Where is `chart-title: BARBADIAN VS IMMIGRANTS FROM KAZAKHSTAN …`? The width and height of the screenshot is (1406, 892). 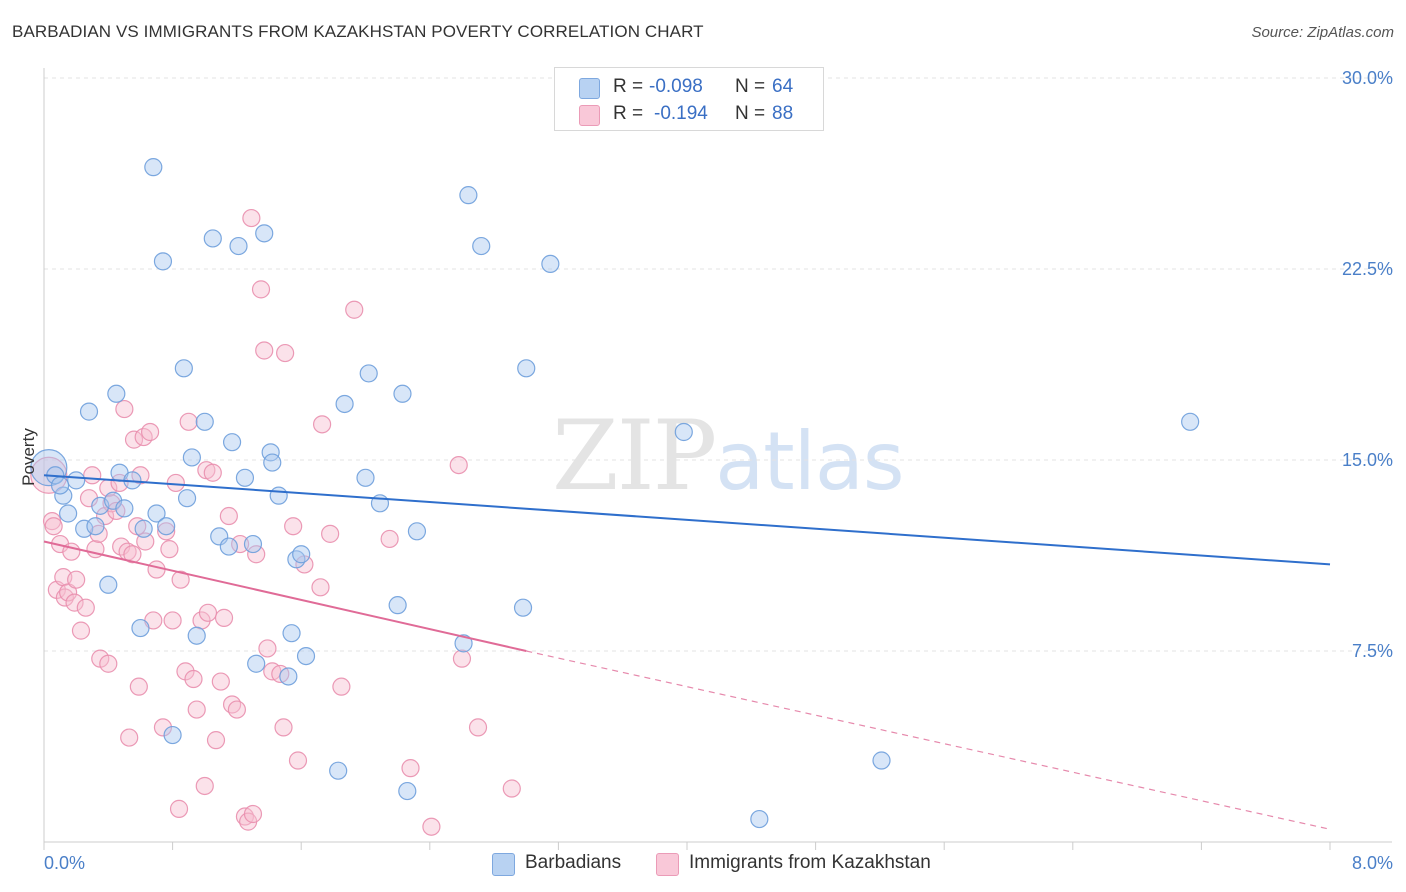 chart-title: BARBADIAN VS IMMIGRANTS FROM KAZAKHSTAN … is located at coordinates (358, 31).